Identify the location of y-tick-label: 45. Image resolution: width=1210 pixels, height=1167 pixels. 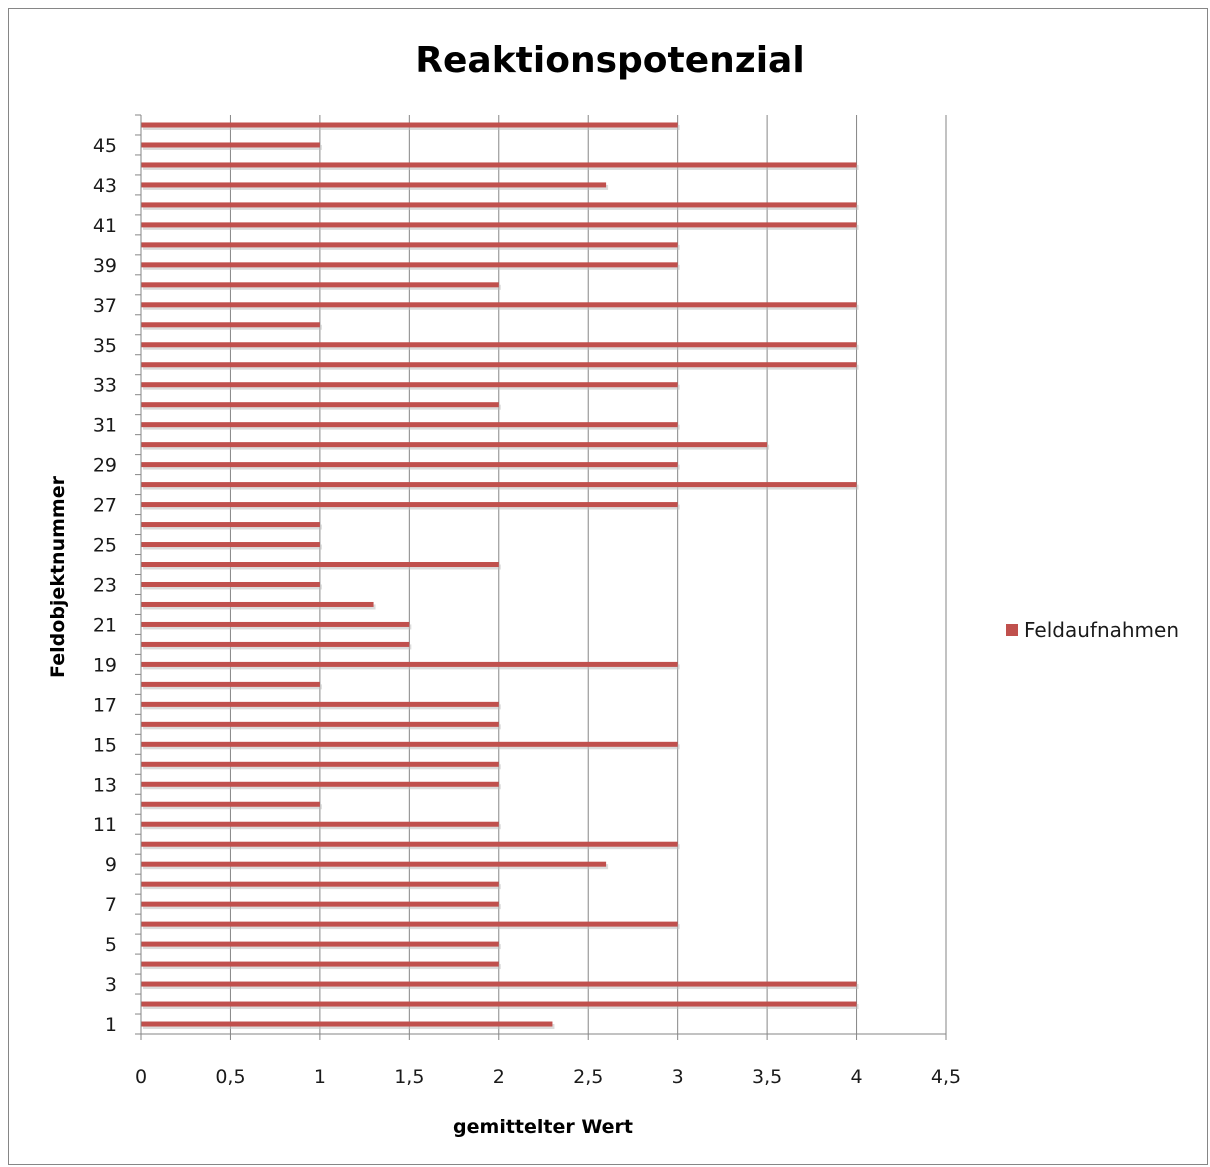
(105, 146).